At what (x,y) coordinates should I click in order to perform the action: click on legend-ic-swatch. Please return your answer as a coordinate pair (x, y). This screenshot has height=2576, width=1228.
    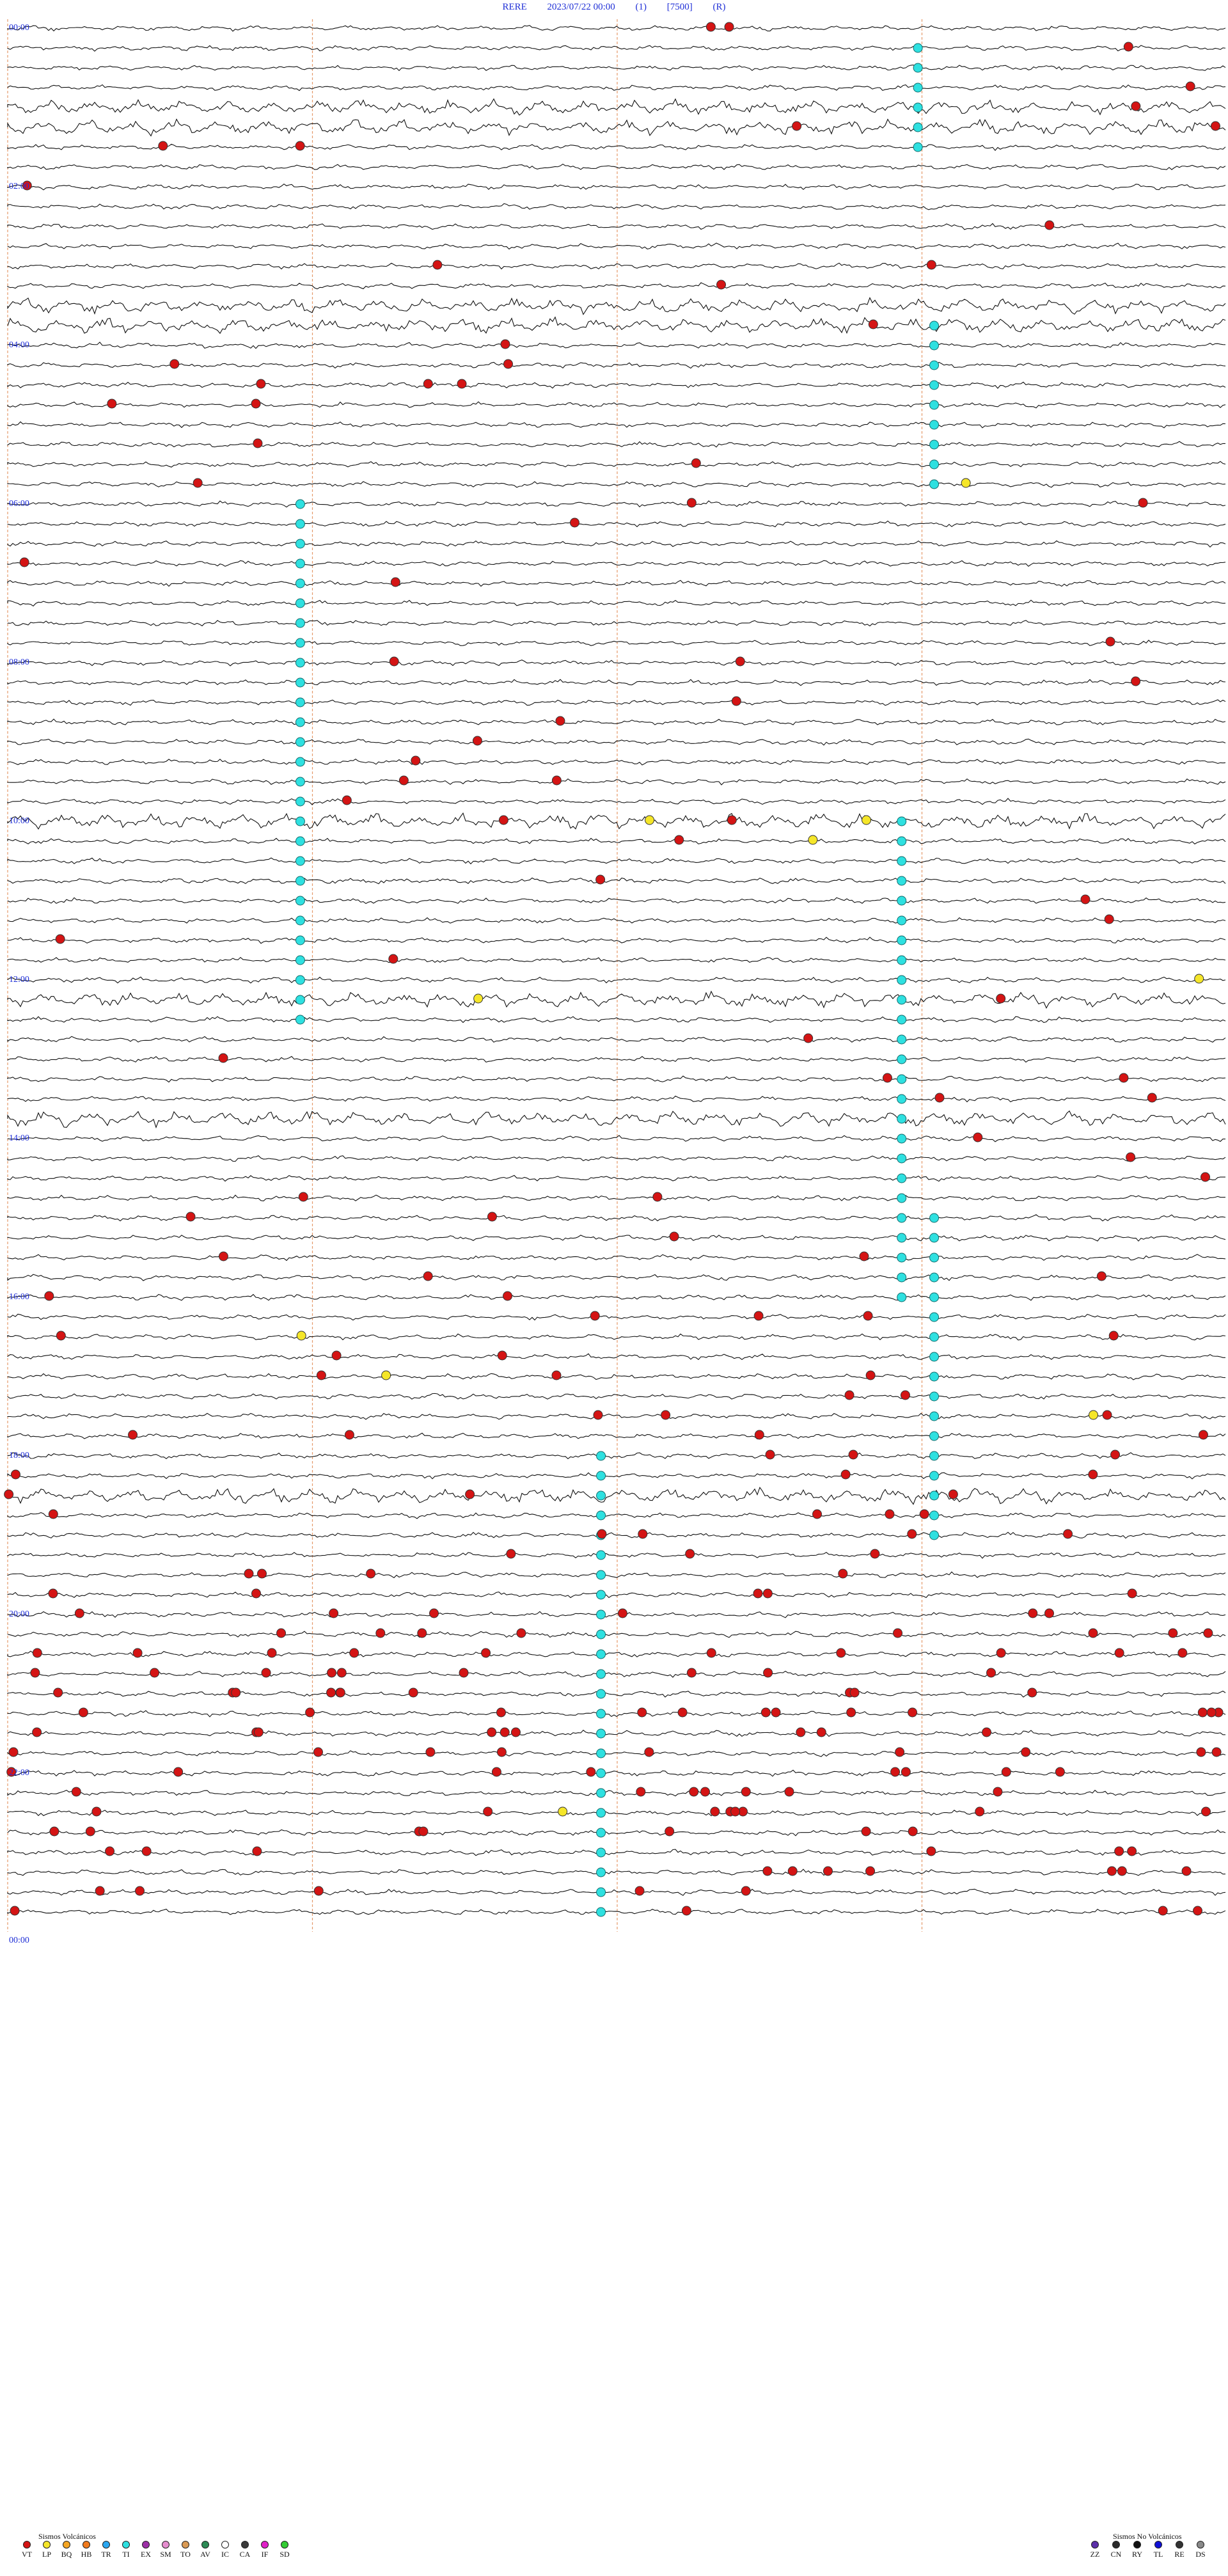
    Looking at the image, I should click on (225, 2544).